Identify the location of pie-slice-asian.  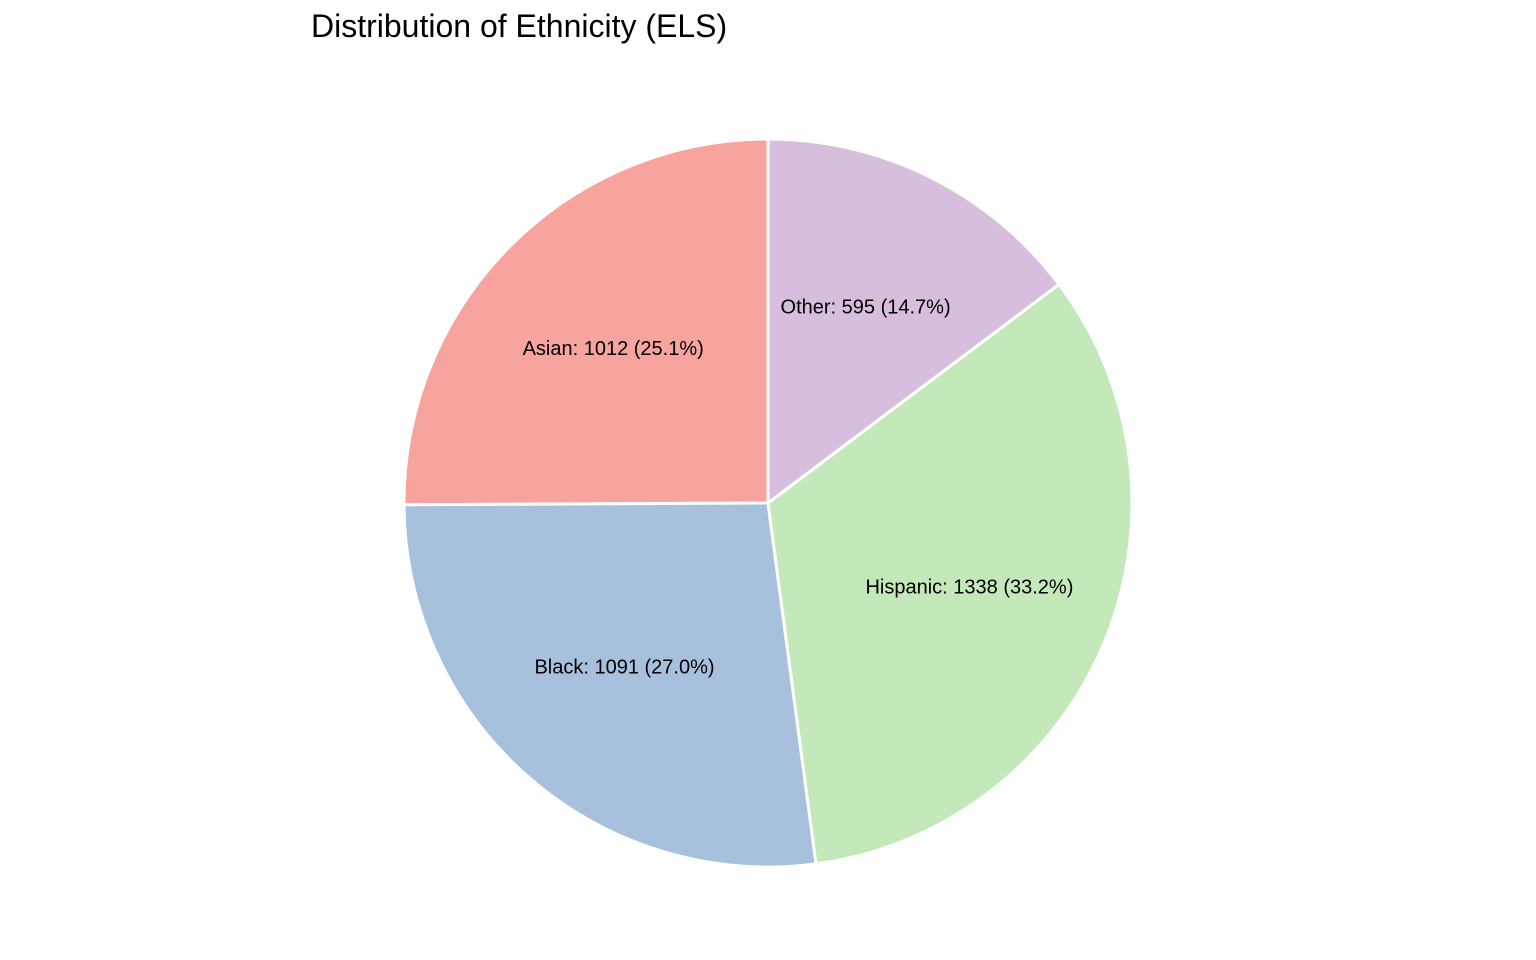
(586, 322).